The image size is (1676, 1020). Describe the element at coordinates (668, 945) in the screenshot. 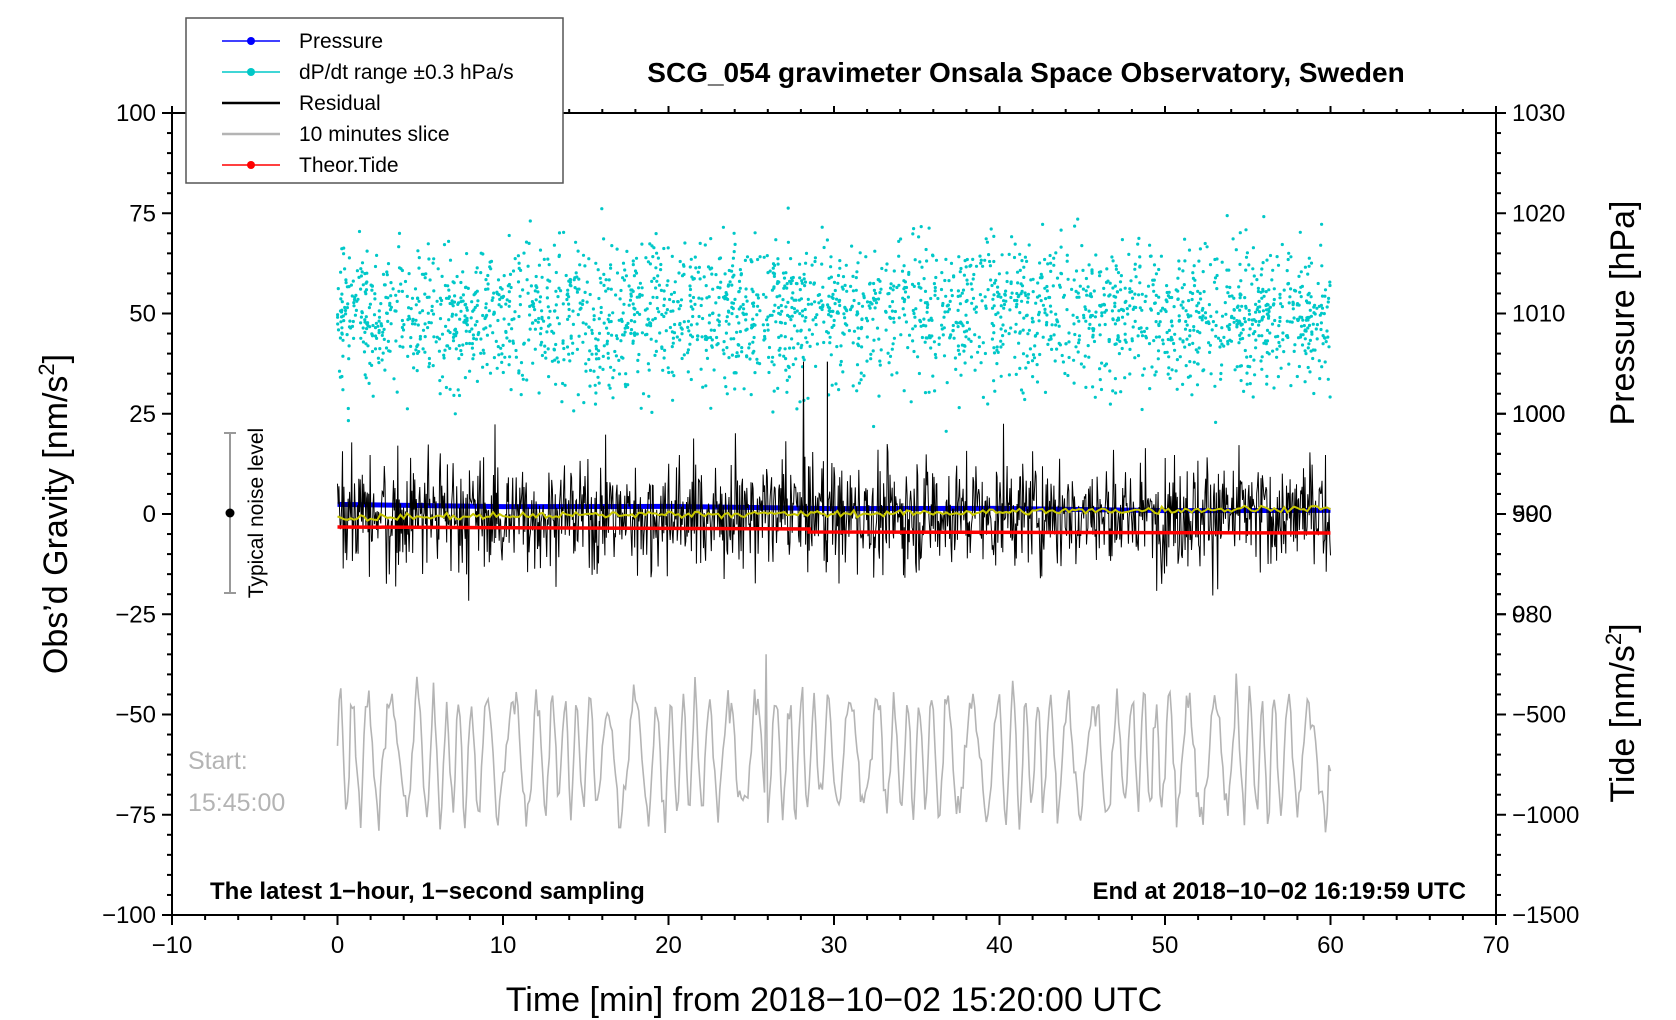

I see `x-tick-label: 20` at that location.